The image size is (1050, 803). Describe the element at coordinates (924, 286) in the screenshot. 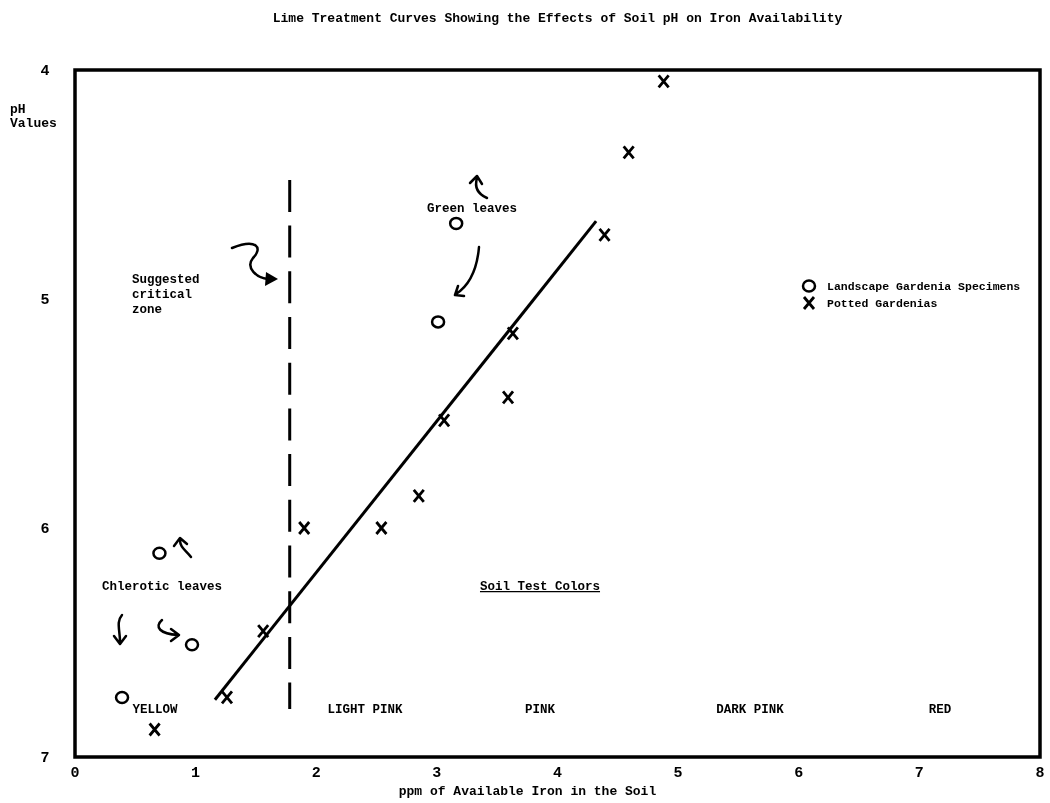

I see `legend-label: Landscape Gardenia Specimens` at that location.